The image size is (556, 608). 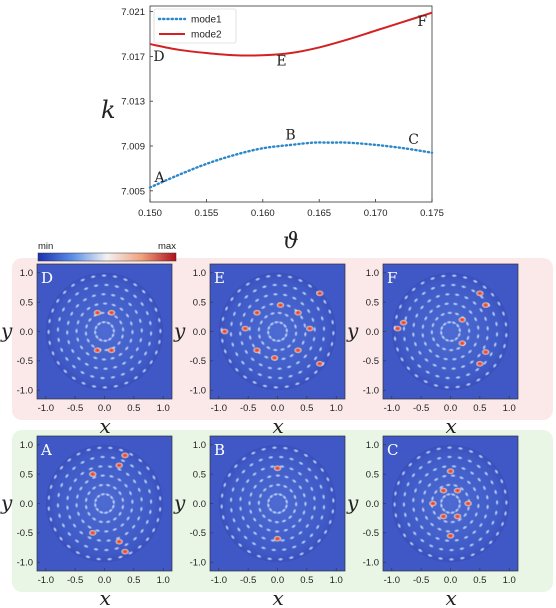 What do you see at coordinates (26, 273) in the screenshot?
I see `y-tick-label: 1.0` at bounding box center [26, 273].